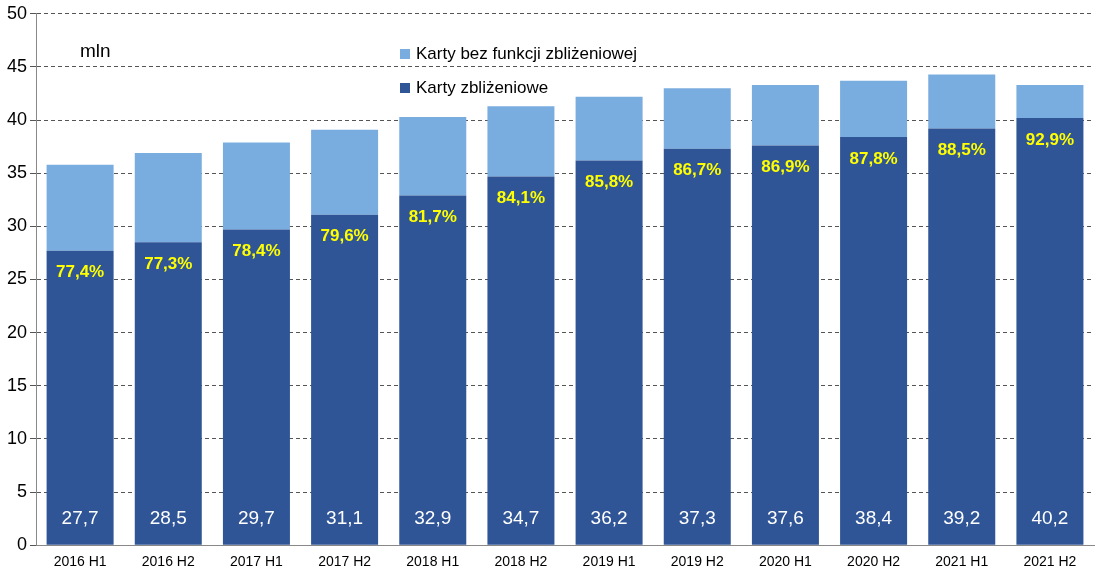  What do you see at coordinates (697, 561) in the screenshot?
I see `x-tick-label: 2019 H2` at bounding box center [697, 561].